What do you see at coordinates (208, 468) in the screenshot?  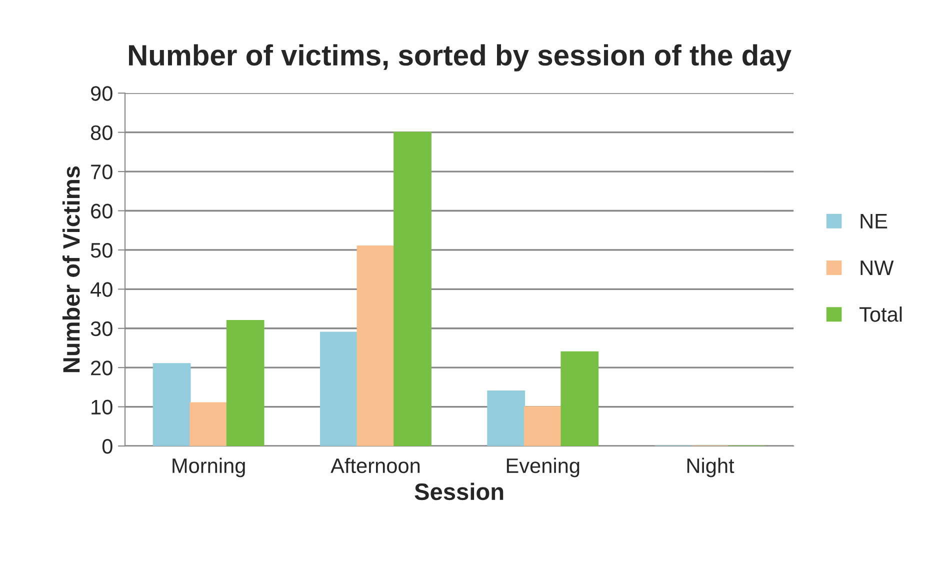 I see `x-tick-label: Morning` at bounding box center [208, 468].